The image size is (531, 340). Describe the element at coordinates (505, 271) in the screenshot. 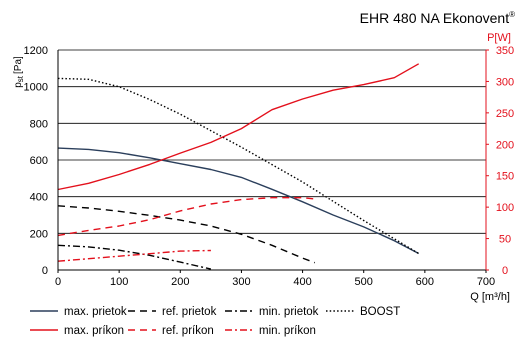

I see `y-right-tick-label: 0` at that location.